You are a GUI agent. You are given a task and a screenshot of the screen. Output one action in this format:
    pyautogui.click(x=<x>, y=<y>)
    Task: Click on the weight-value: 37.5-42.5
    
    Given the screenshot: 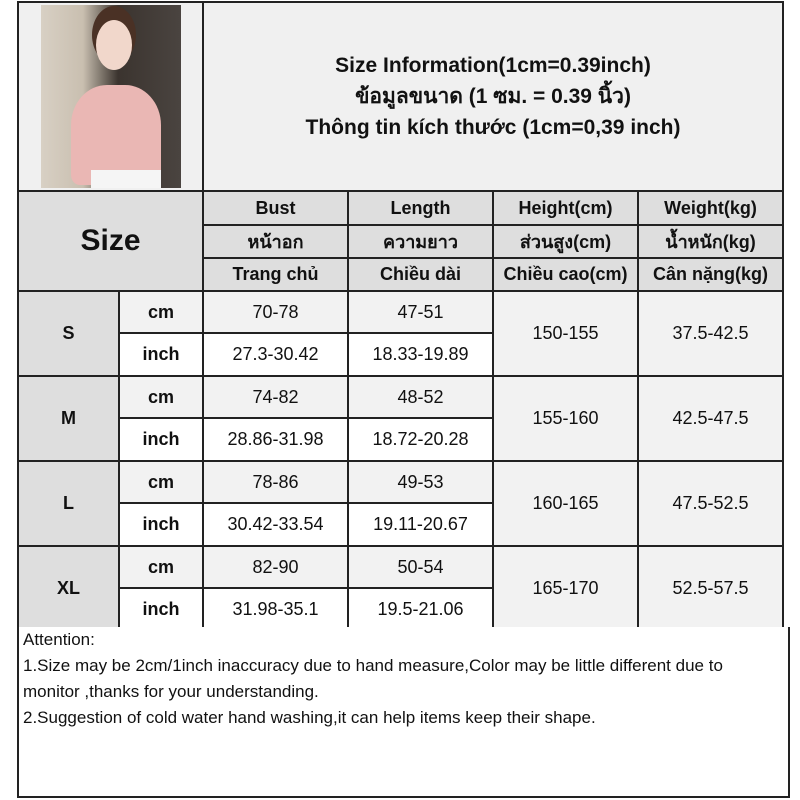 What is the action you would take?
    pyautogui.click(x=710, y=333)
    